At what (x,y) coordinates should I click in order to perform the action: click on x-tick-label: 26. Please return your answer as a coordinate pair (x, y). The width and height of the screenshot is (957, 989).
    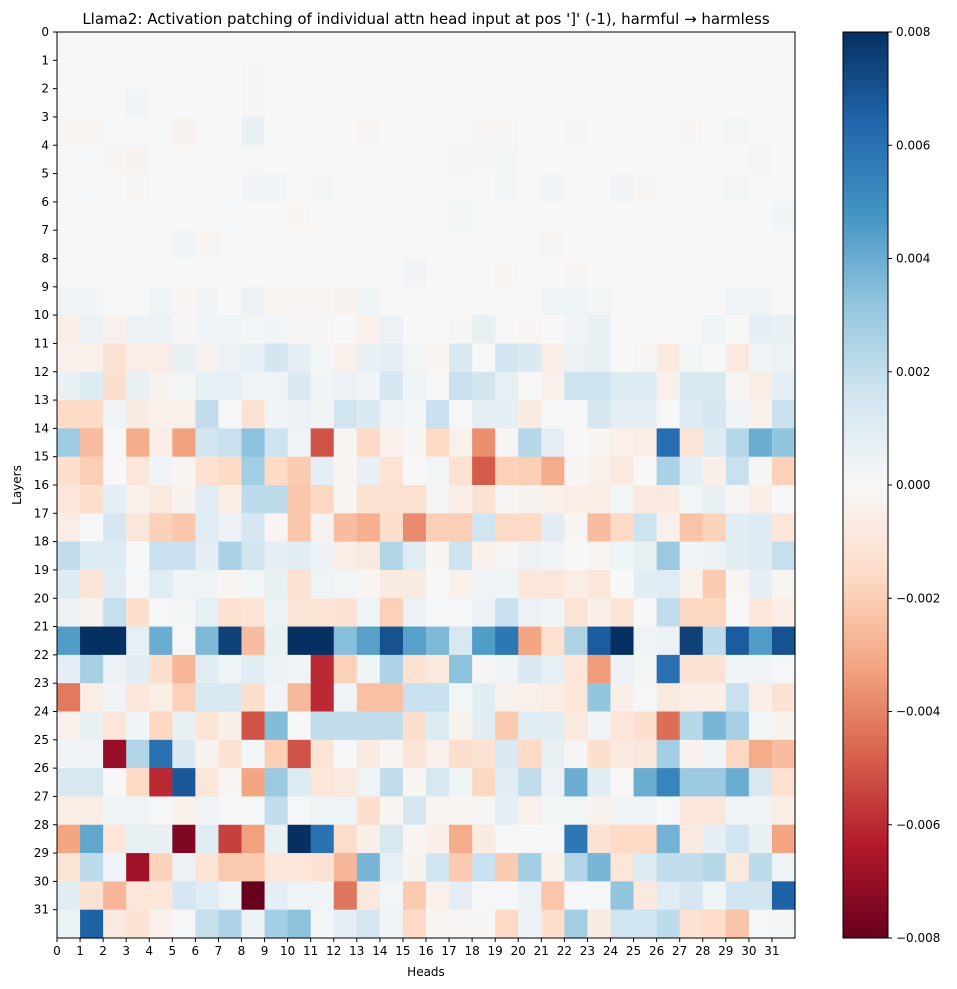
    Looking at the image, I should click on (656, 951).